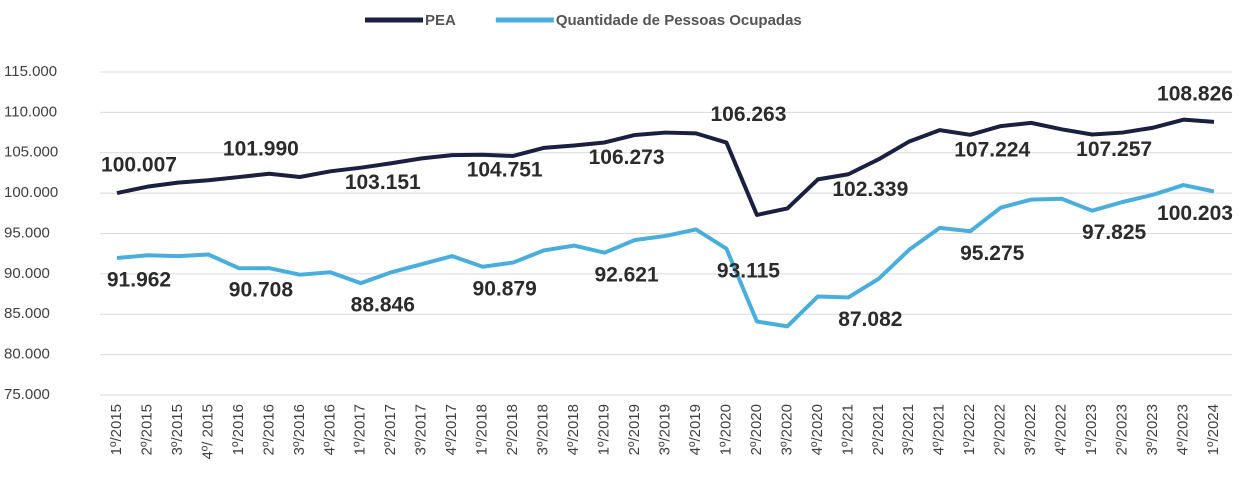 The image size is (1252, 479). Describe the element at coordinates (268, 429) in the screenshot. I see `x-tick-label: 2º/2016` at that location.